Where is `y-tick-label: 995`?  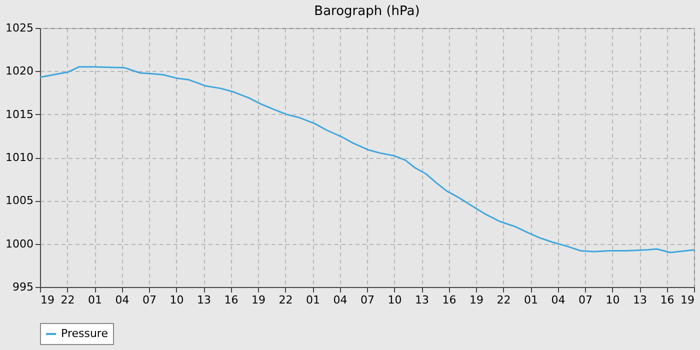 y-tick-label: 995 is located at coordinates (23, 287).